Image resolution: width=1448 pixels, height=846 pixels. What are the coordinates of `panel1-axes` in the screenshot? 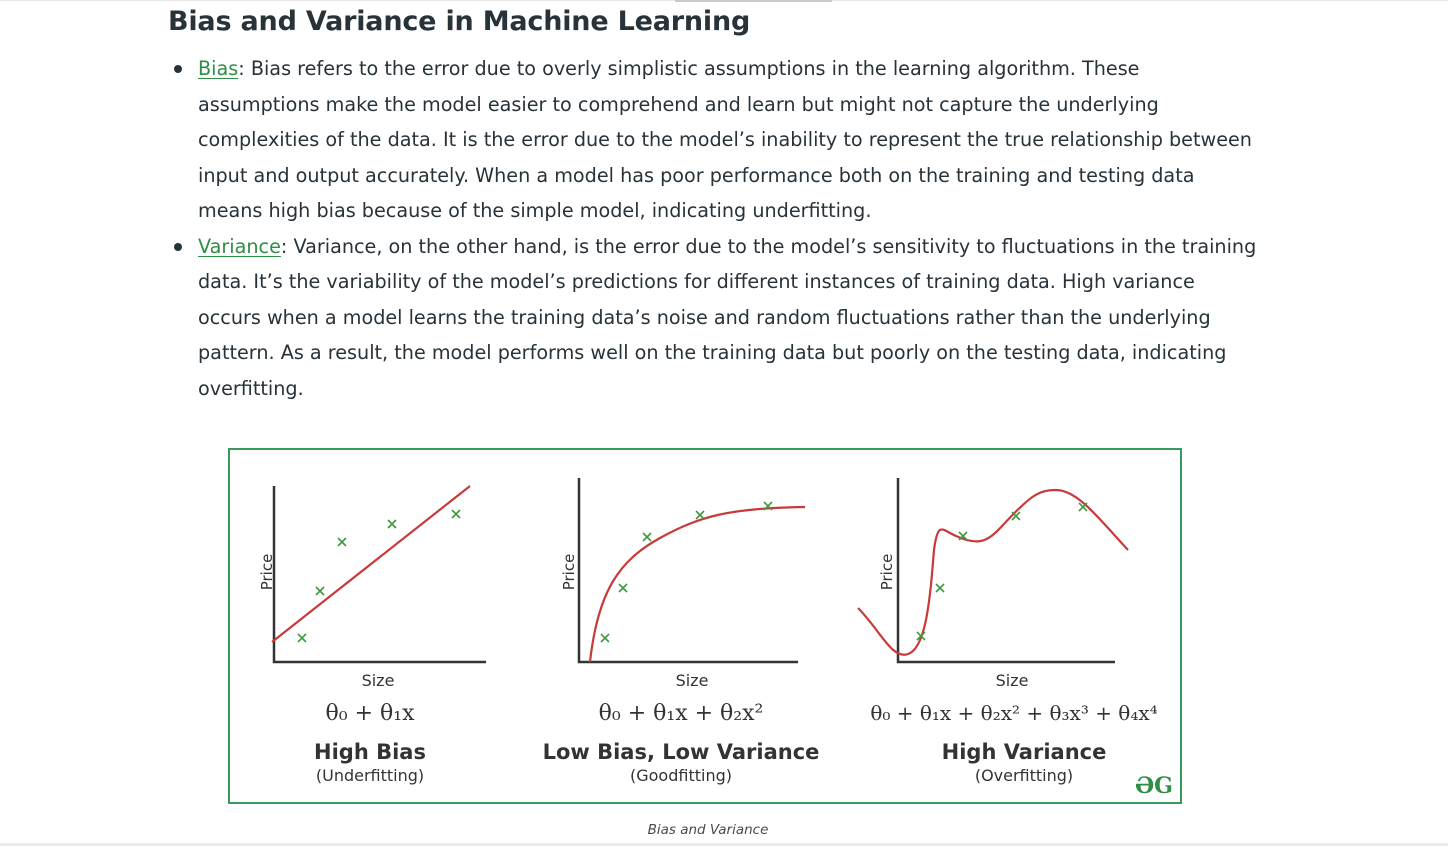 It's located at (379, 575).